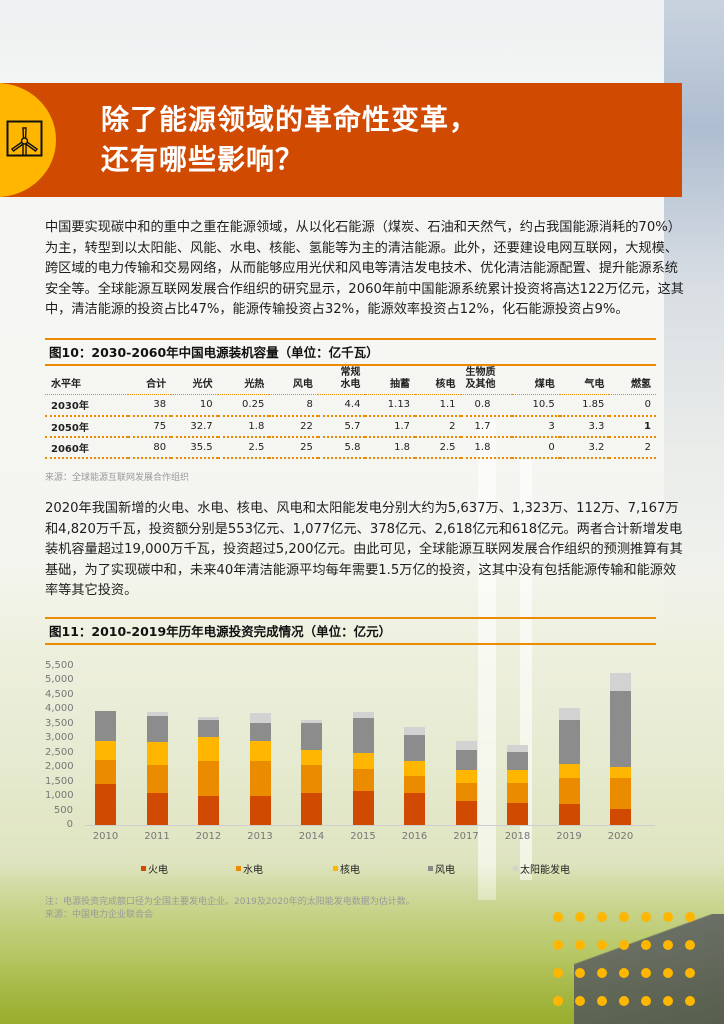 This screenshot has width=724, height=1024. What do you see at coordinates (311, 836) in the screenshot?
I see `x-tick-label: 2014` at bounding box center [311, 836].